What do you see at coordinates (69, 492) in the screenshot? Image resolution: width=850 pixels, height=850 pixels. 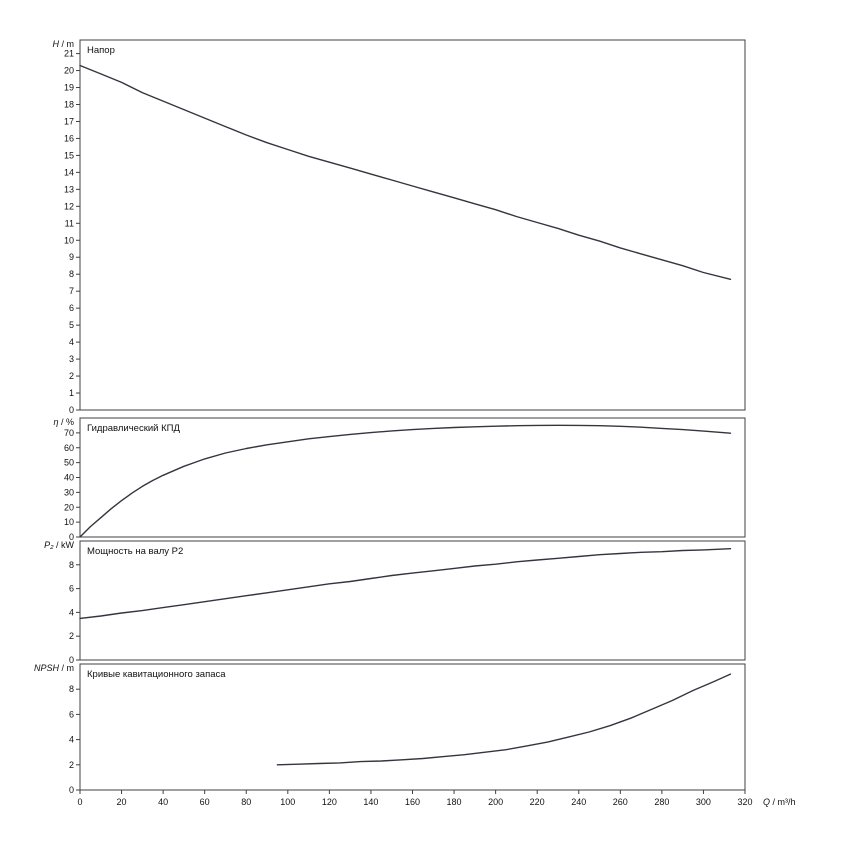 I see `y-tick-label: 30` at bounding box center [69, 492].